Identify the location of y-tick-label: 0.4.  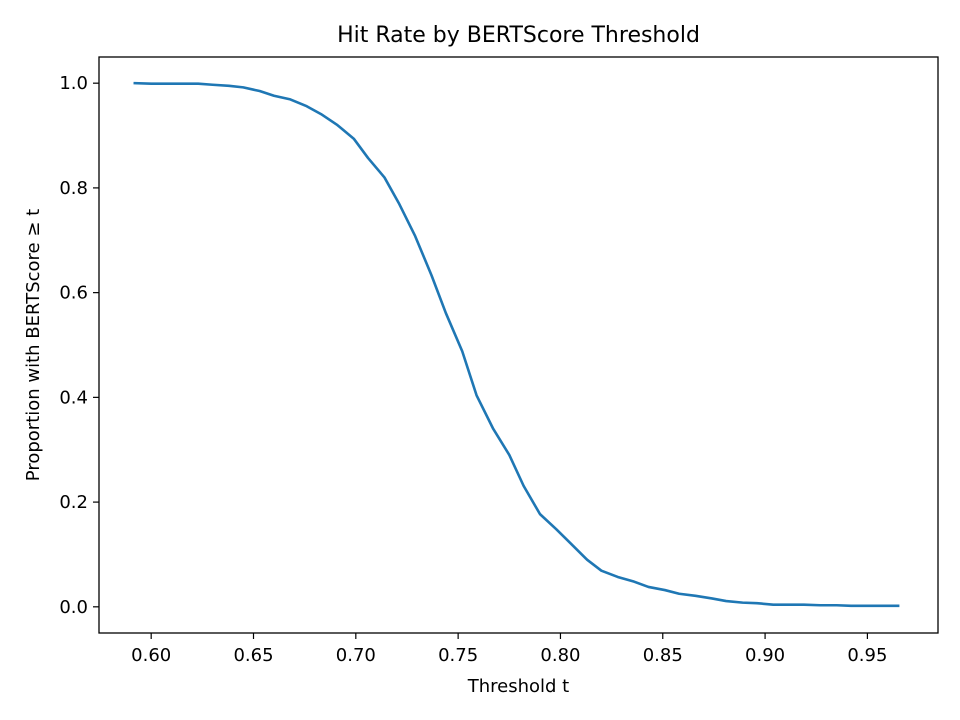
(73, 397).